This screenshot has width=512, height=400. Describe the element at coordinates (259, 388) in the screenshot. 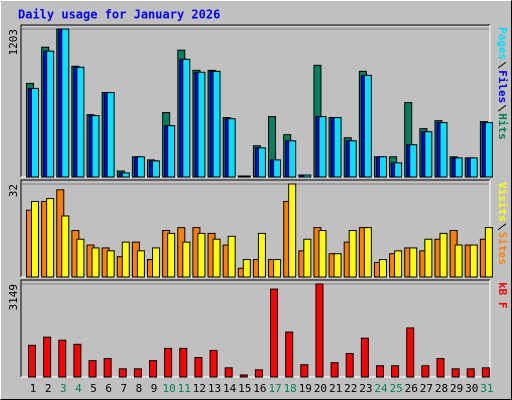

I see `x-tick-label: 16` at that location.